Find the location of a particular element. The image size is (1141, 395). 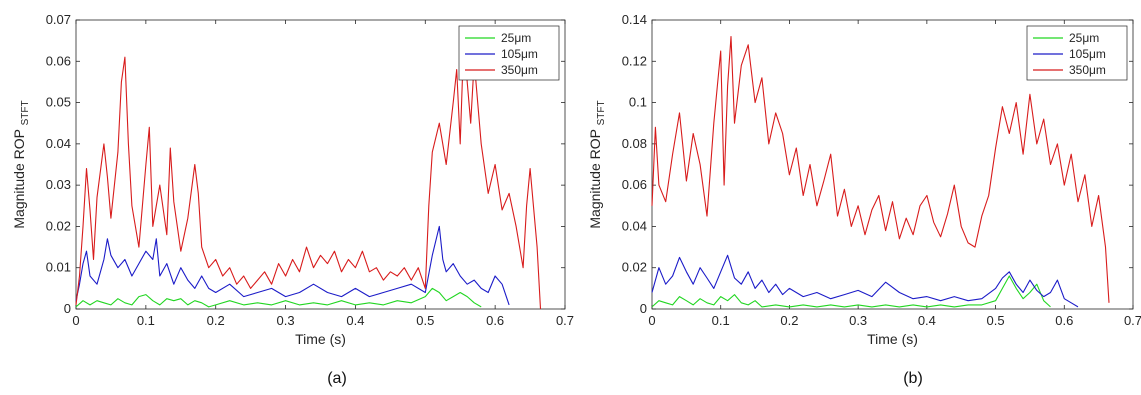

y-tick-label: 0.01 is located at coordinates (58, 267).